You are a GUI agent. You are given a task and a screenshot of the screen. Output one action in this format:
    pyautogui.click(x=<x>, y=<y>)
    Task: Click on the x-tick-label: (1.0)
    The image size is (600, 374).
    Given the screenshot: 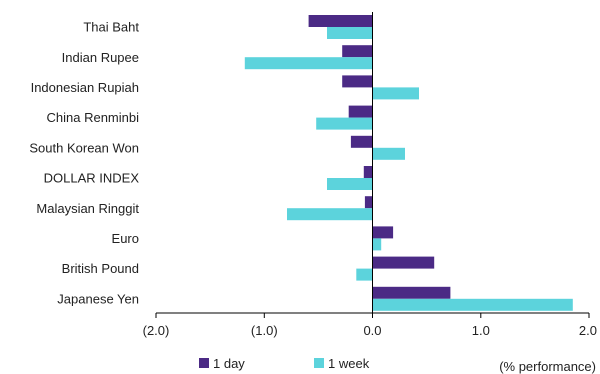 What is the action you would take?
    pyautogui.click(x=264, y=330)
    